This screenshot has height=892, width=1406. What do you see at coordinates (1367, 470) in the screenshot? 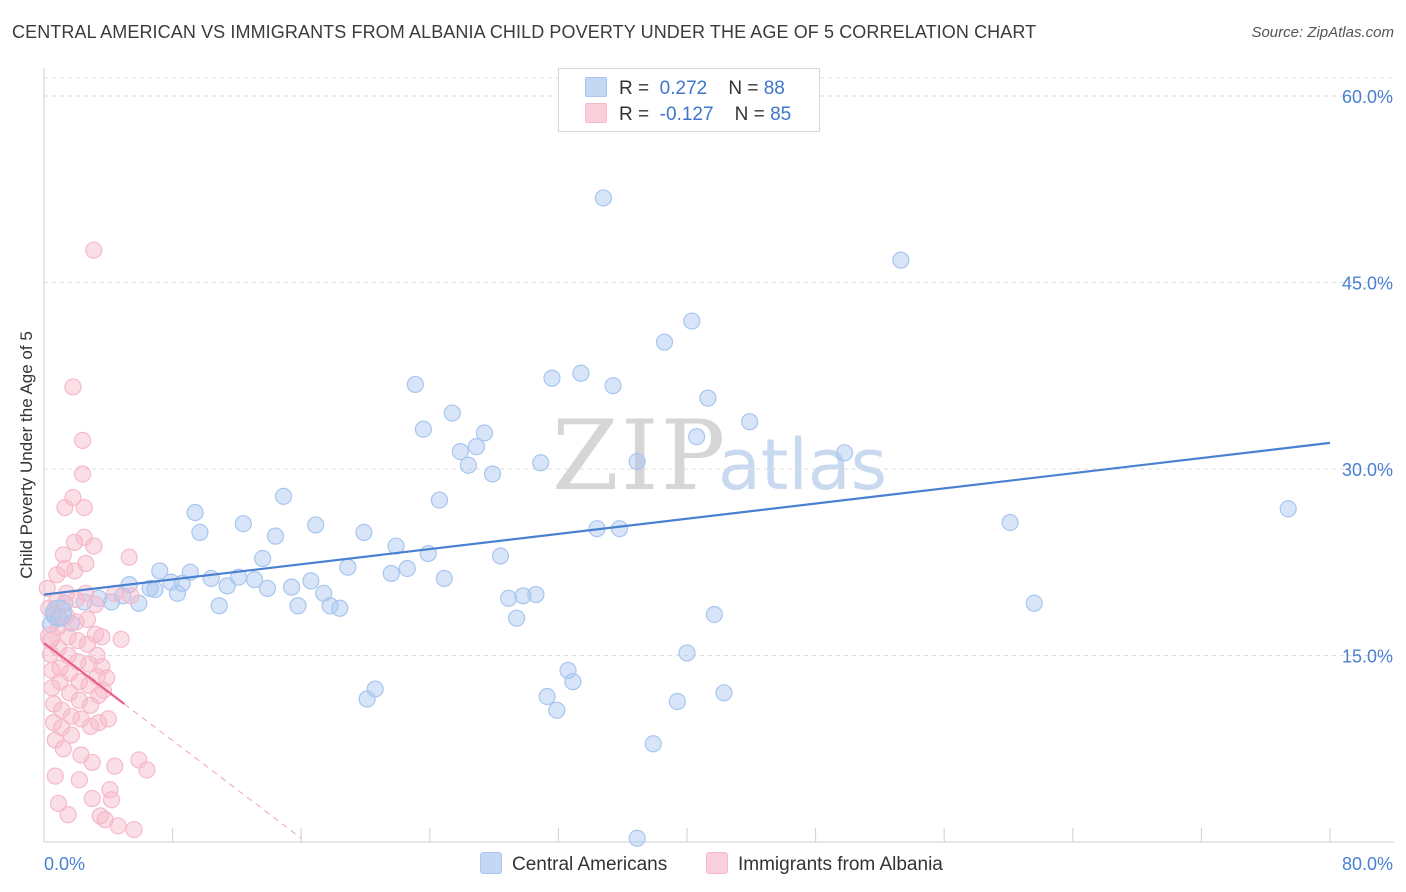
I see `y-tick-label: 30.0%` at bounding box center [1367, 470].